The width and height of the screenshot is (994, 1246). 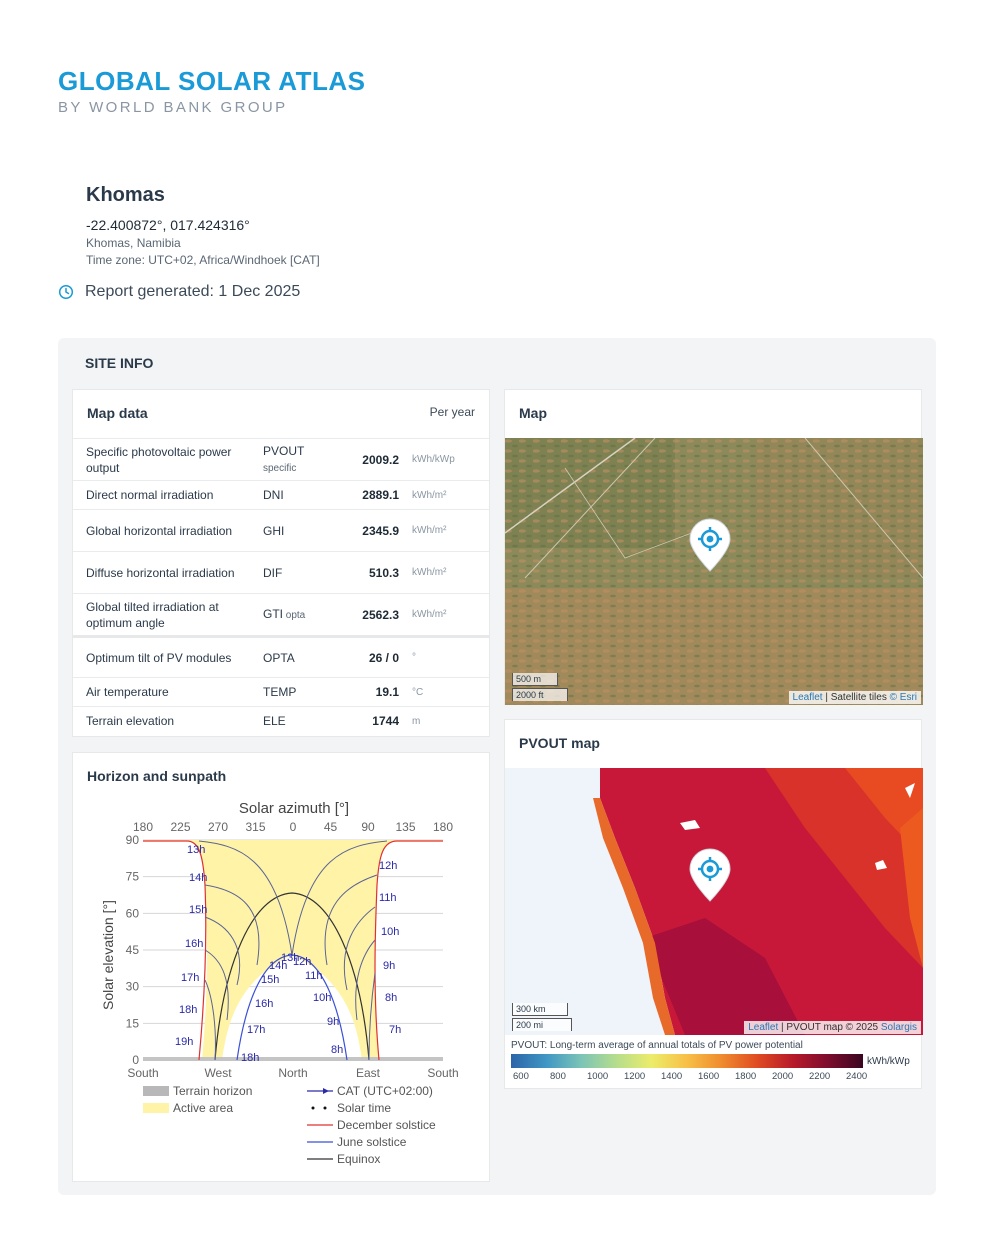 I want to click on y-tick: 75, so click(x=133, y=877).